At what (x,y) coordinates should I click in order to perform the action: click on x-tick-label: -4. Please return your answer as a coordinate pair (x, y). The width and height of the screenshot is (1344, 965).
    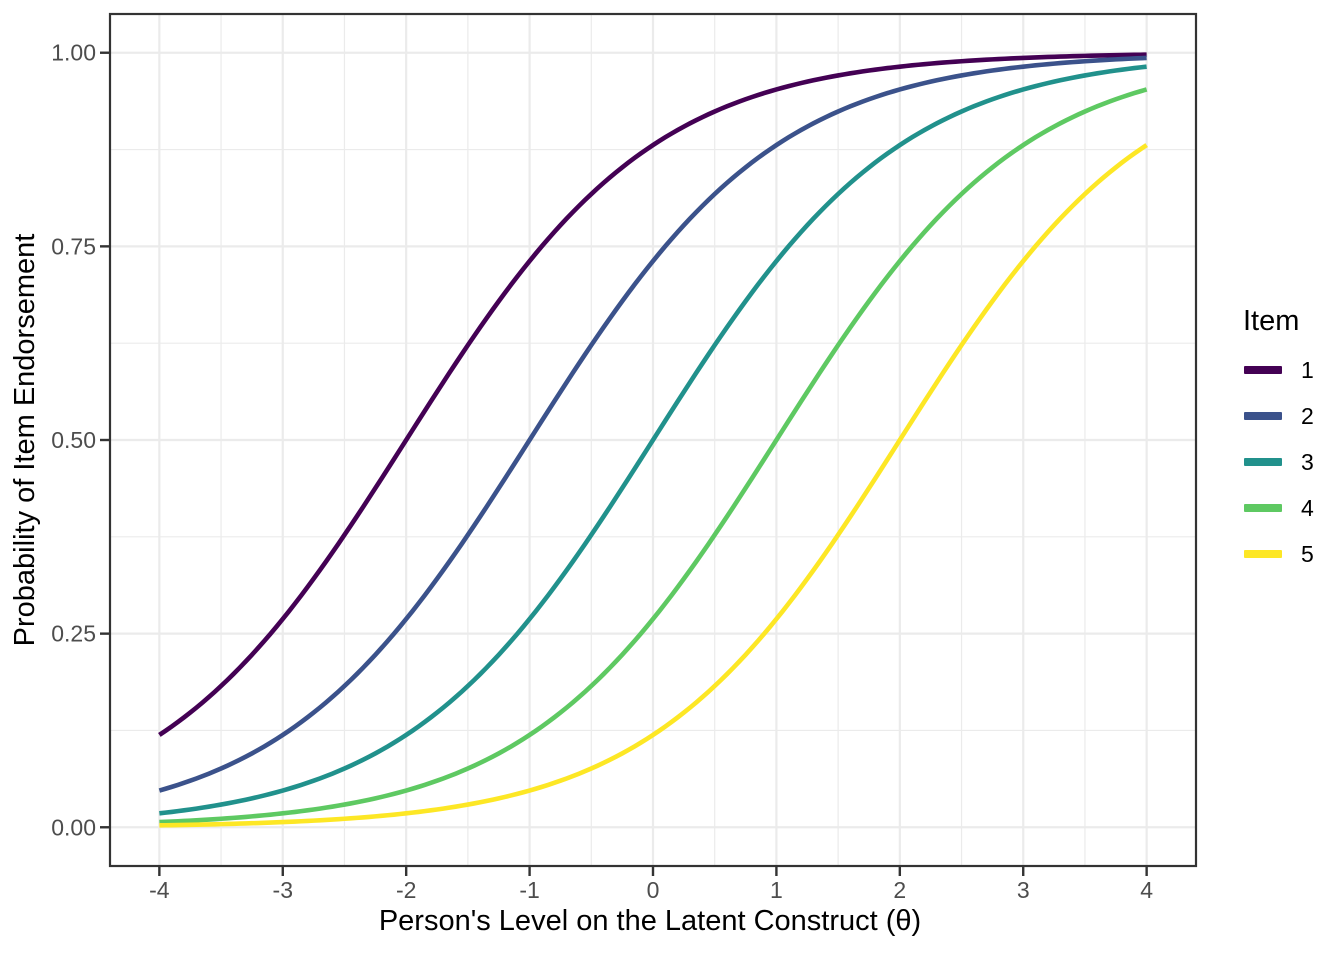
    Looking at the image, I should click on (159, 890).